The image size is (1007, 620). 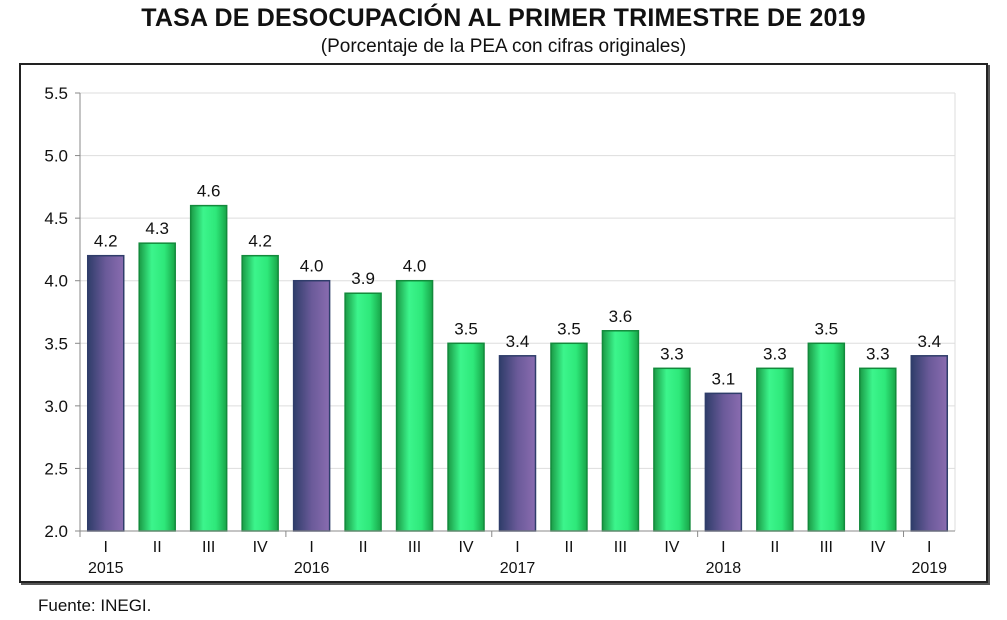 What do you see at coordinates (724, 568) in the screenshot?
I see `year-label: 2018` at bounding box center [724, 568].